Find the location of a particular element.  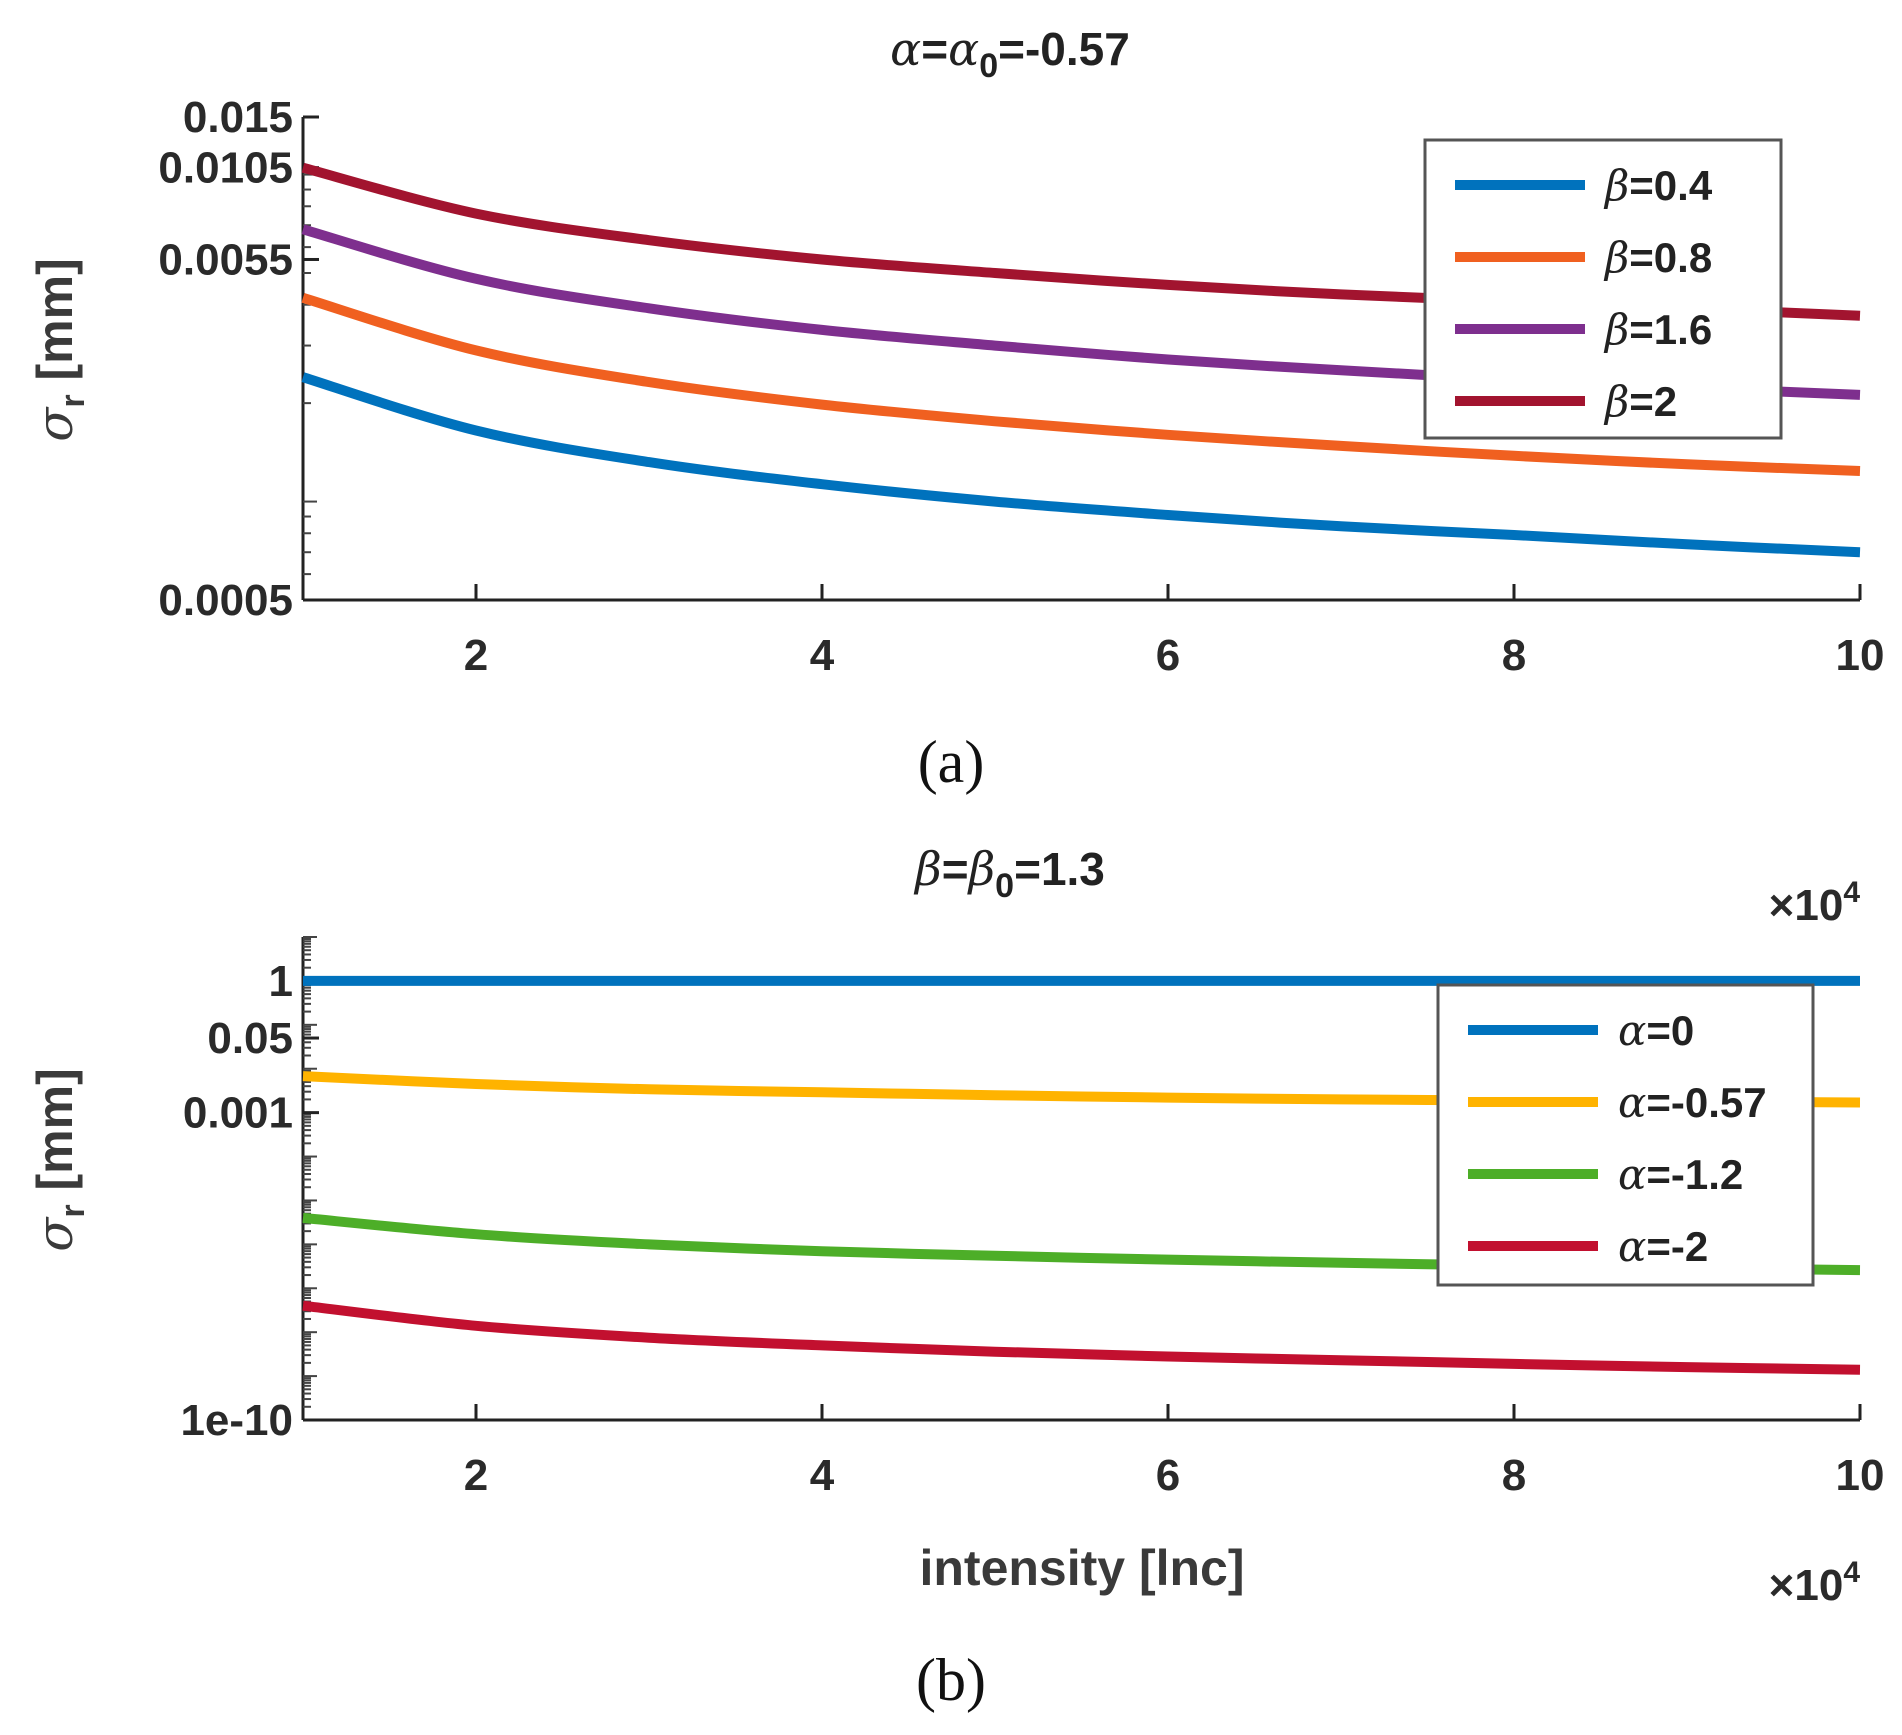

panel-b-legend: α=0 α=-0.57 α=-1.2 α=-2 is located at coordinates (1625, 1135).